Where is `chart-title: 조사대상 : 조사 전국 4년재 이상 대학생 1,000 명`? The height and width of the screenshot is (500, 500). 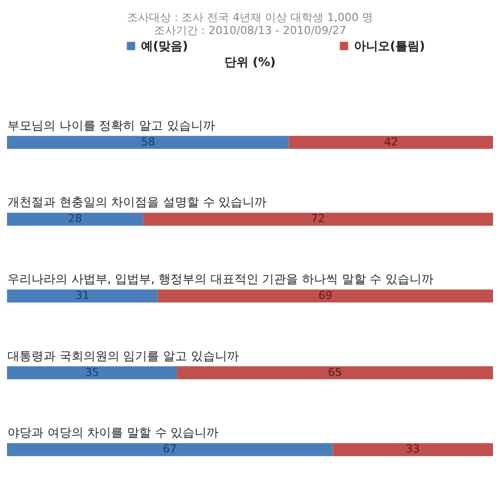
chart-title: 조사대상 : 조사 전국 4년재 이상 대학생 1,000 명 is located at coordinates (250, 17).